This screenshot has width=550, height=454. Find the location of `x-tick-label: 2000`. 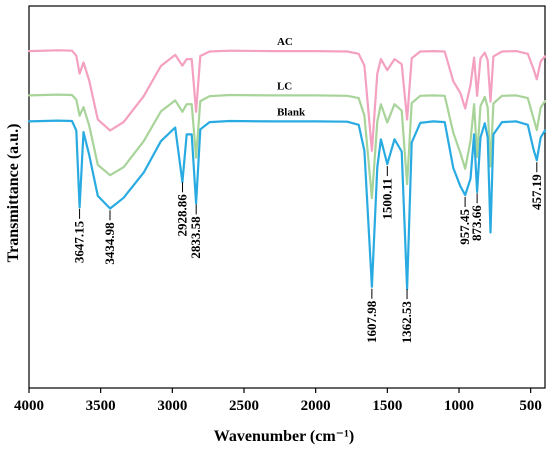

x-tick-label: 2000 is located at coordinates (316, 406).